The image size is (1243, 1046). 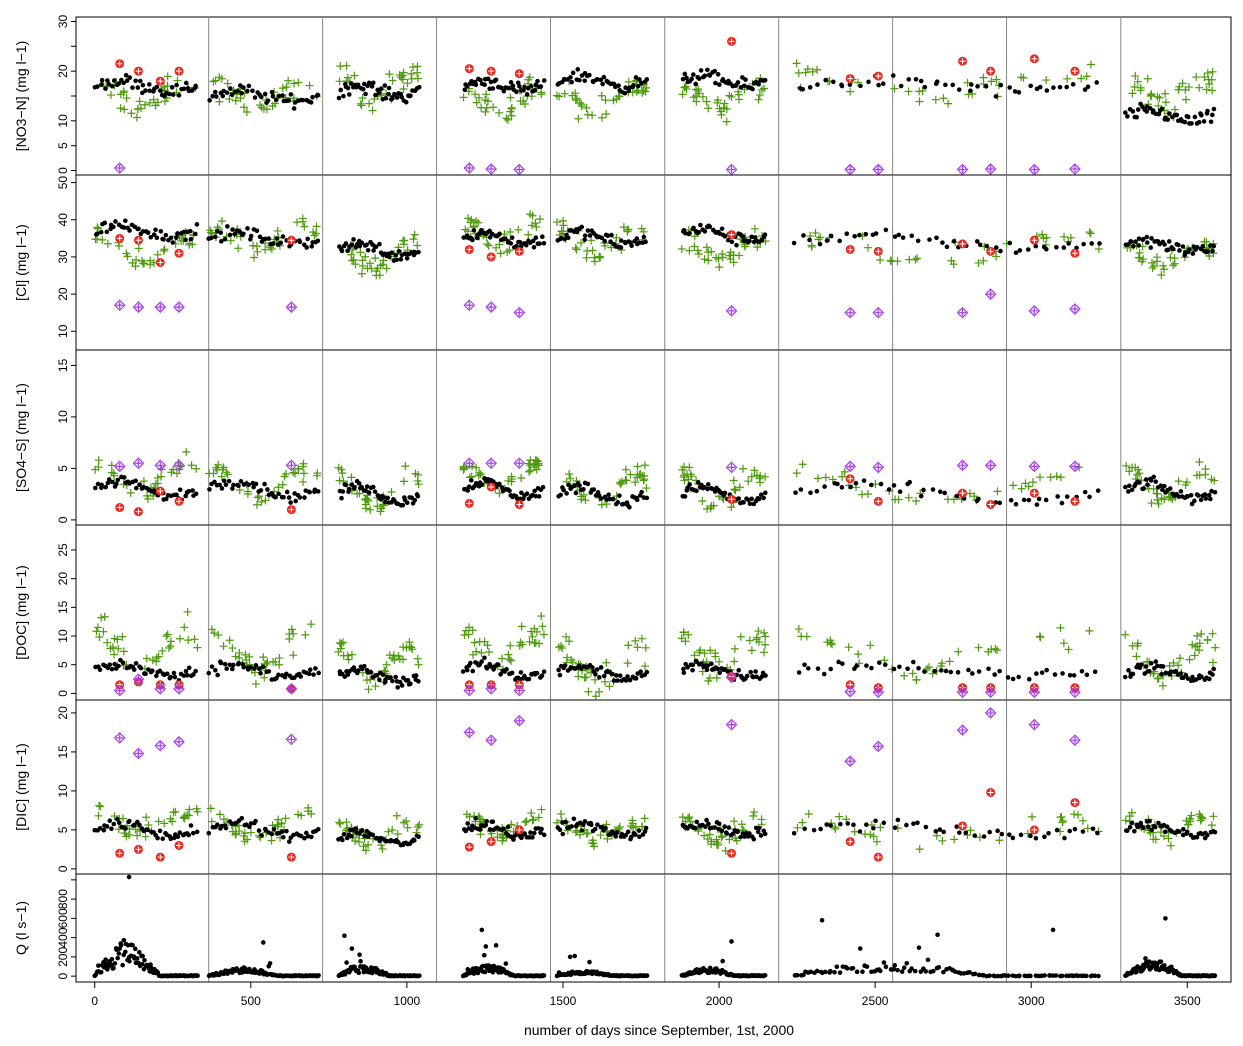 What do you see at coordinates (63, 257) in the screenshot?
I see `y-tick-label: 30` at bounding box center [63, 257].